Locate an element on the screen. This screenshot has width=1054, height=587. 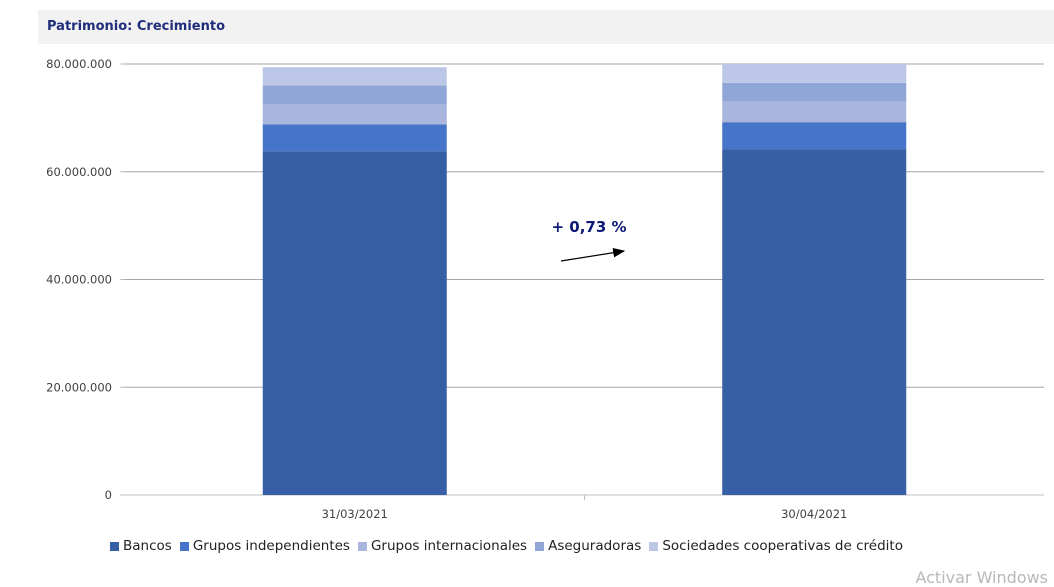
legend-item: Grupos internacionales is located at coordinates (442, 546).